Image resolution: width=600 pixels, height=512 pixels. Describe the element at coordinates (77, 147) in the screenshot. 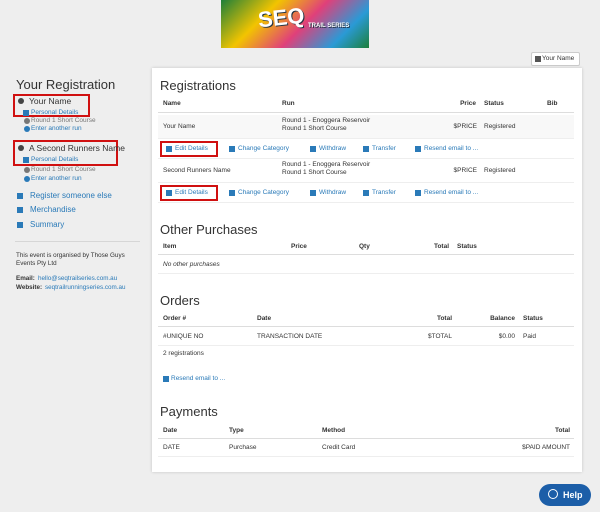

I see `registrant-name: A Second Runners Name` at that location.